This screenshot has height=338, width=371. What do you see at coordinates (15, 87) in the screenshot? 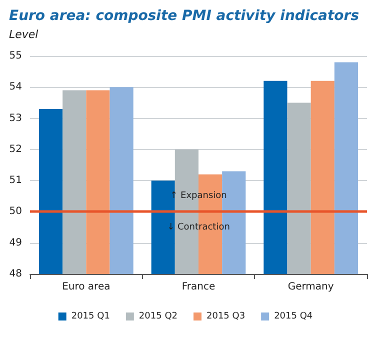
I see `y-tick-label: 54` at bounding box center [15, 87].